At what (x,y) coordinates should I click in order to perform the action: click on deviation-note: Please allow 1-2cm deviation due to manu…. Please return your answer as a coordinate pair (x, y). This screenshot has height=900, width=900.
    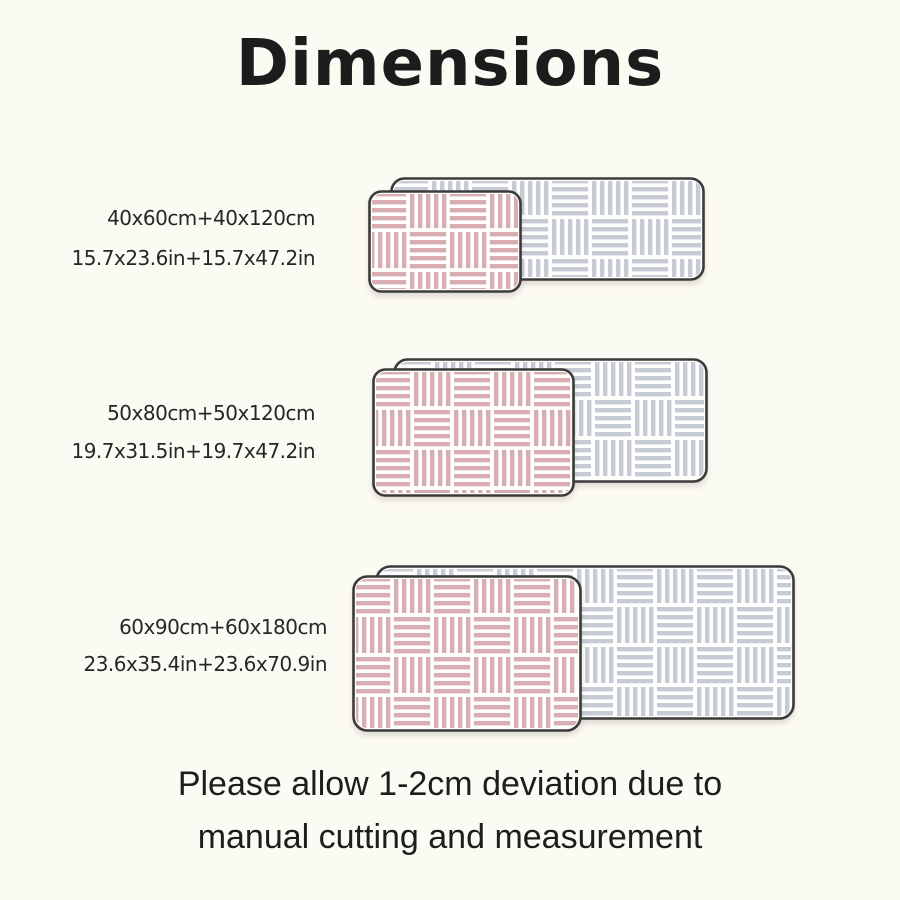
    Looking at the image, I should click on (450, 811).